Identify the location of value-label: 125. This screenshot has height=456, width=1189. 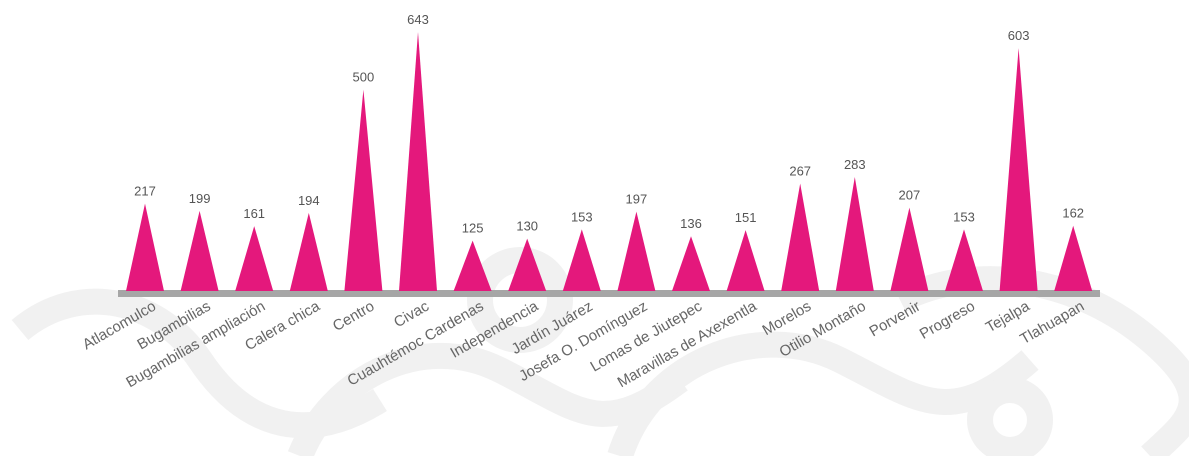
(473, 228).